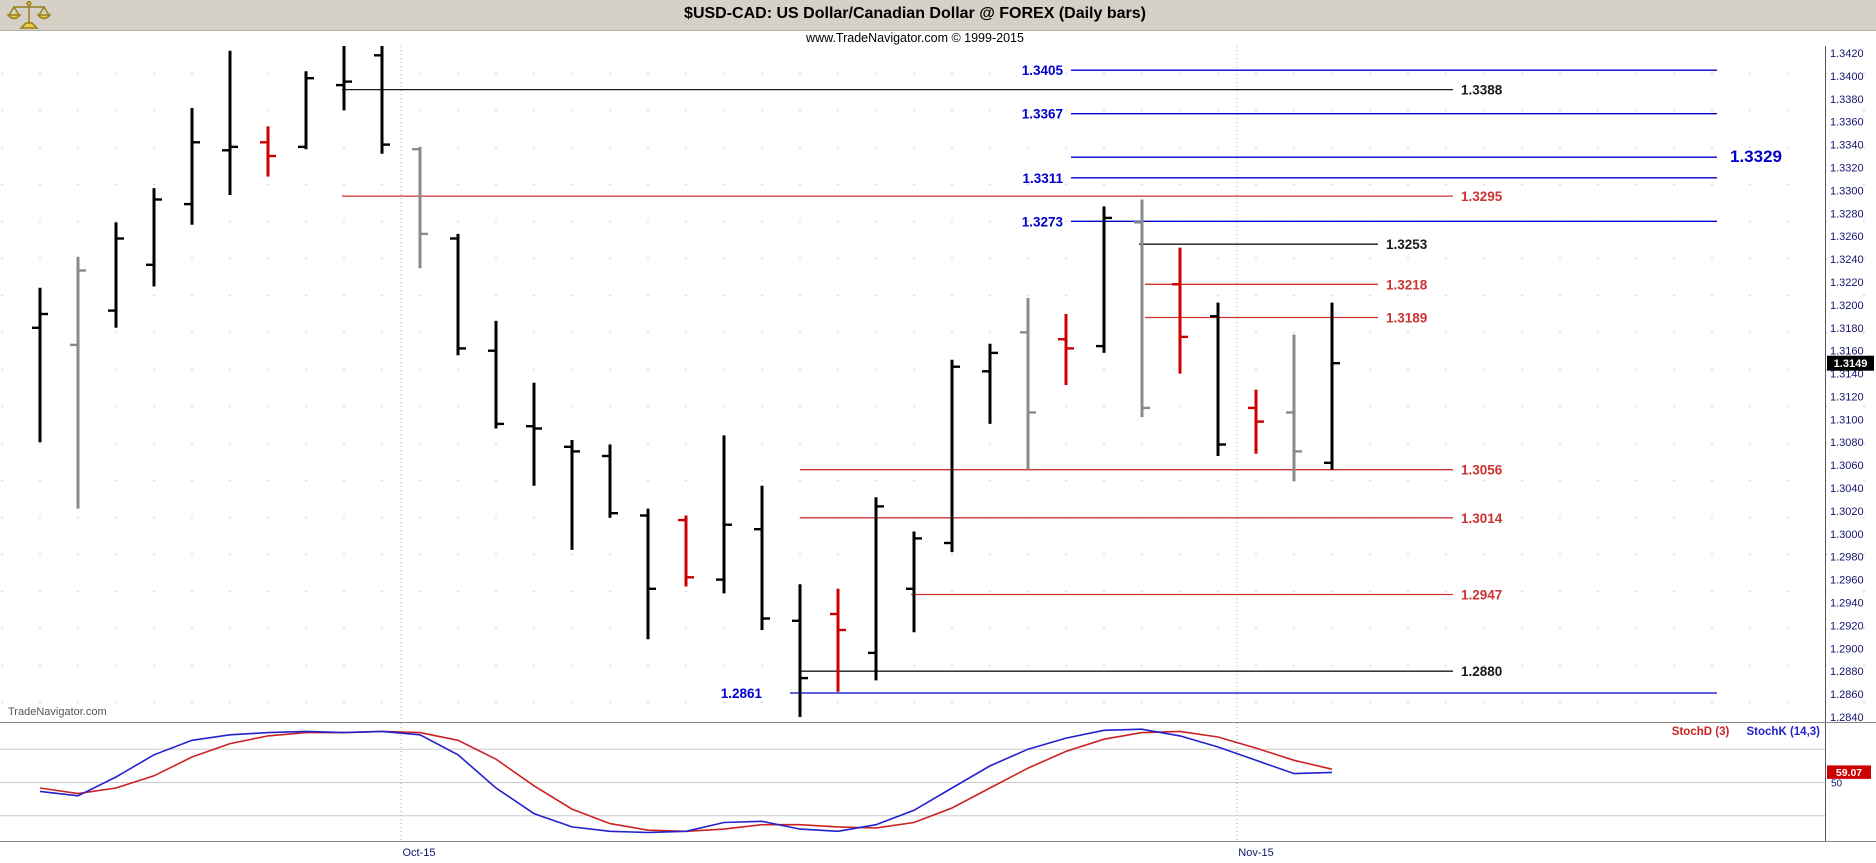 This screenshot has height=863, width=1876. I want to click on price-axis-label: 1.3160, so click(1847, 352).